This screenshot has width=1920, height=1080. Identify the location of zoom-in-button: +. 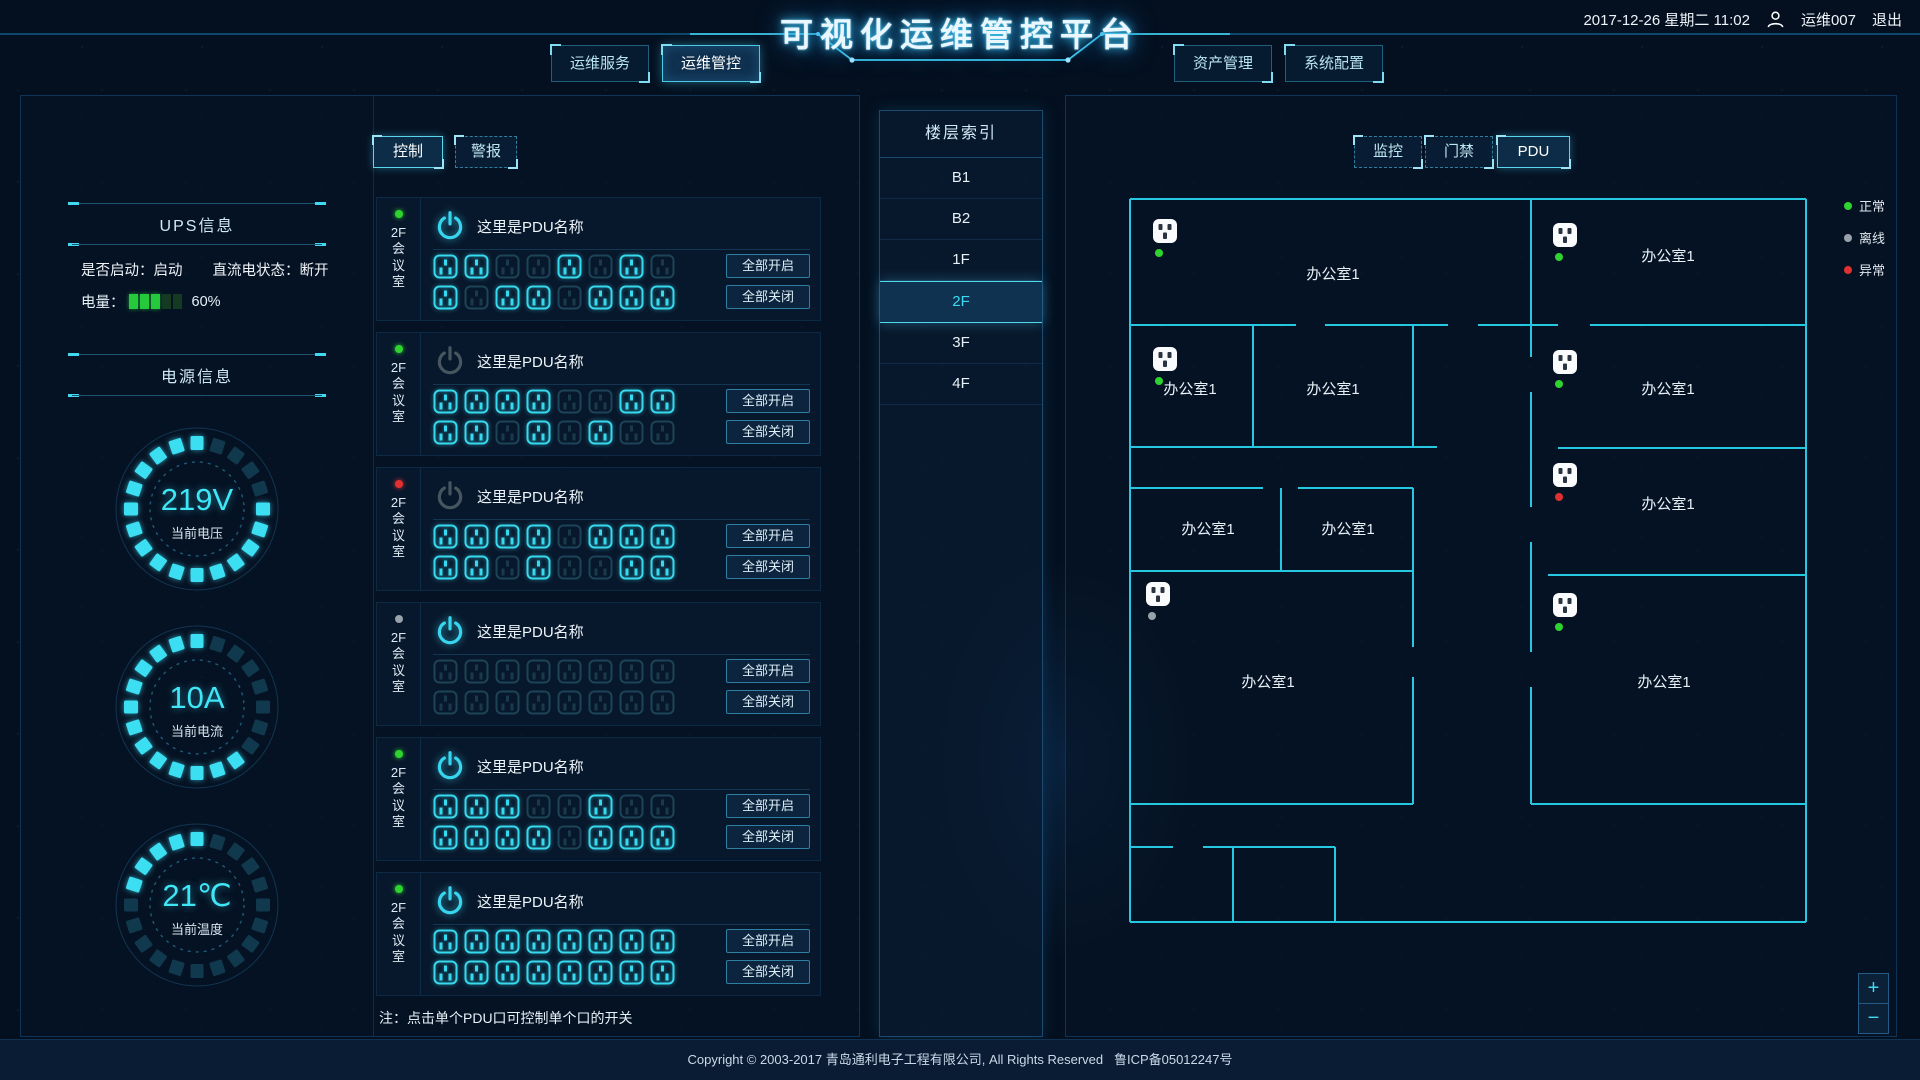
(1873, 988).